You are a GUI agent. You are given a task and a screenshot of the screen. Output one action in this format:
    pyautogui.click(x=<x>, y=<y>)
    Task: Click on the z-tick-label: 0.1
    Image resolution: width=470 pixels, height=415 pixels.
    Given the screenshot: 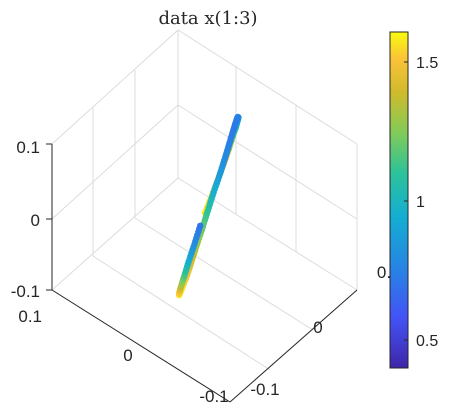 What is the action you would take?
    pyautogui.click(x=28, y=147)
    